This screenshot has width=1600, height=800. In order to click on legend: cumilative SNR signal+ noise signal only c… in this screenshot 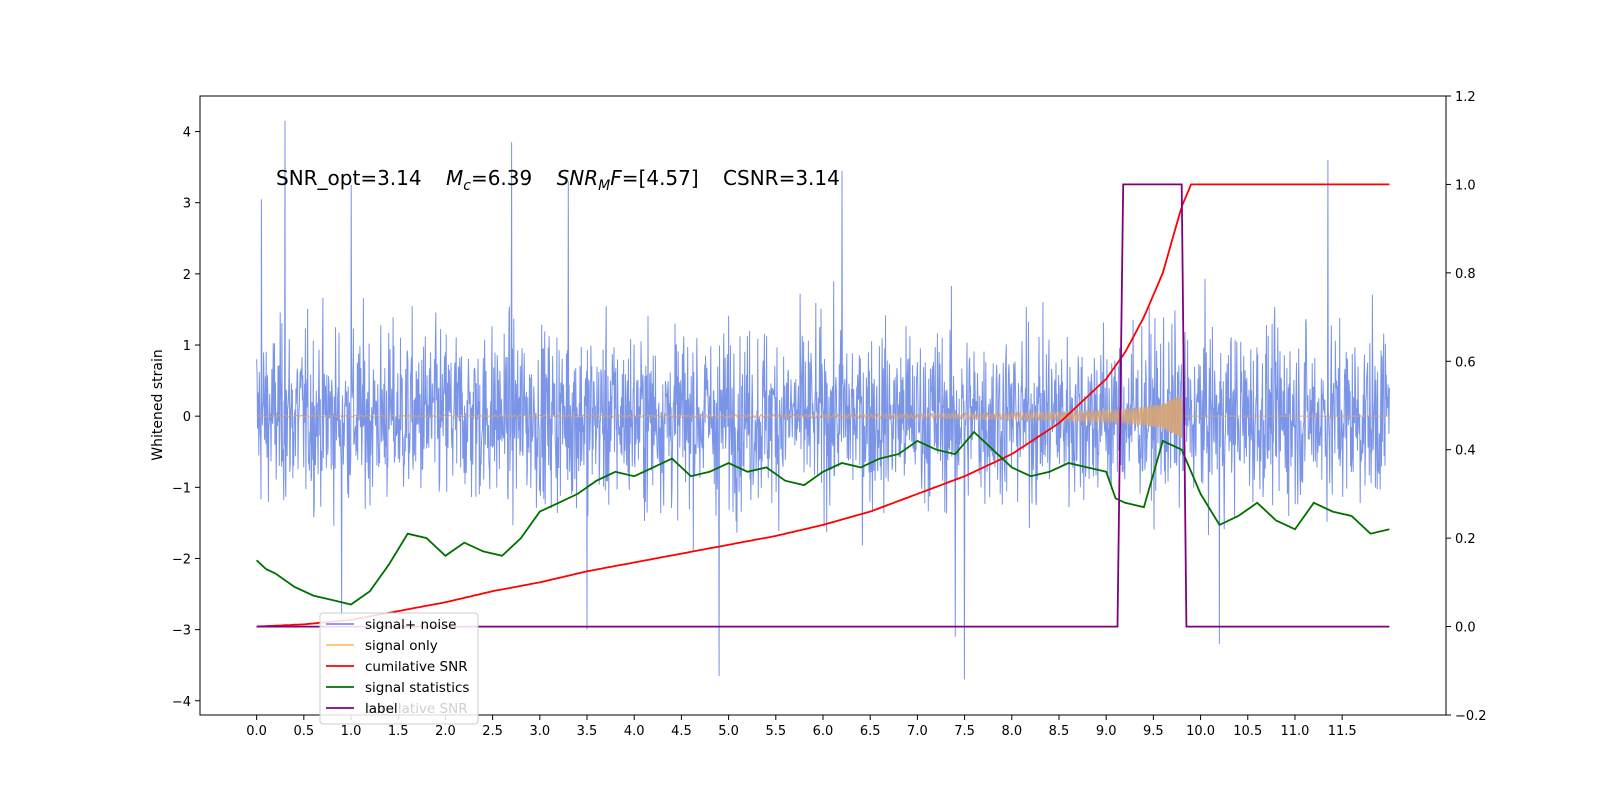, I will do `click(399, 668)`.